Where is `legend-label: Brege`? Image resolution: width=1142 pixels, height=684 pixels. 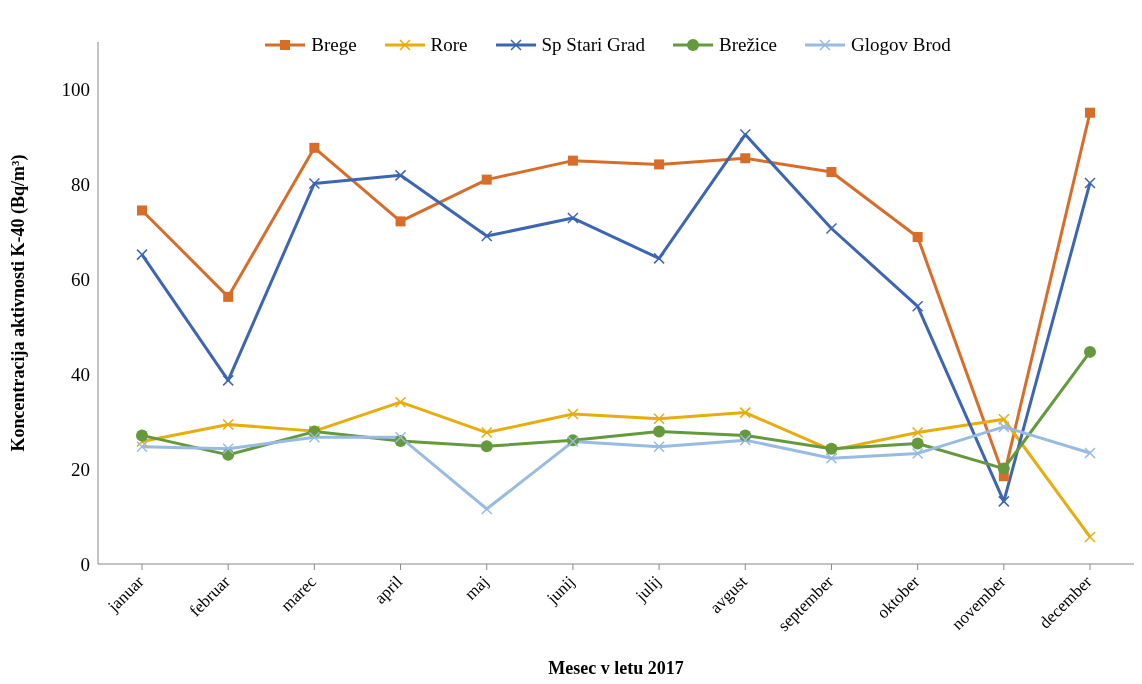 legend-label: Brege is located at coordinates (334, 45).